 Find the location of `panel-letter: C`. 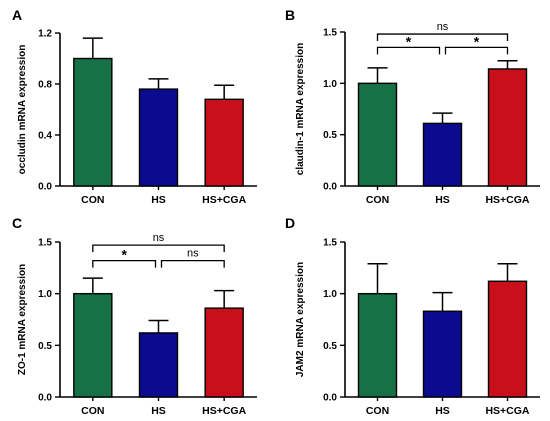

panel-letter: C is located at coordinates (17, 223).